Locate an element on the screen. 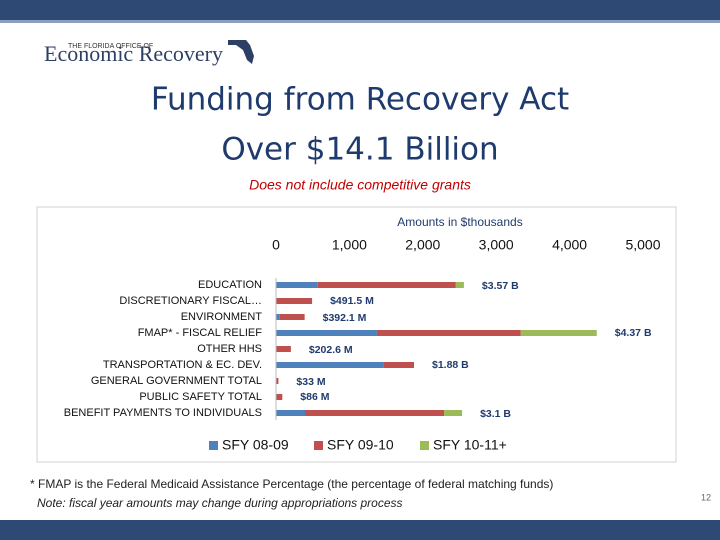 The image size is (720, 540). logo-small: THE FLORIDA OFFICE OF is located at coordinates (110, 46).